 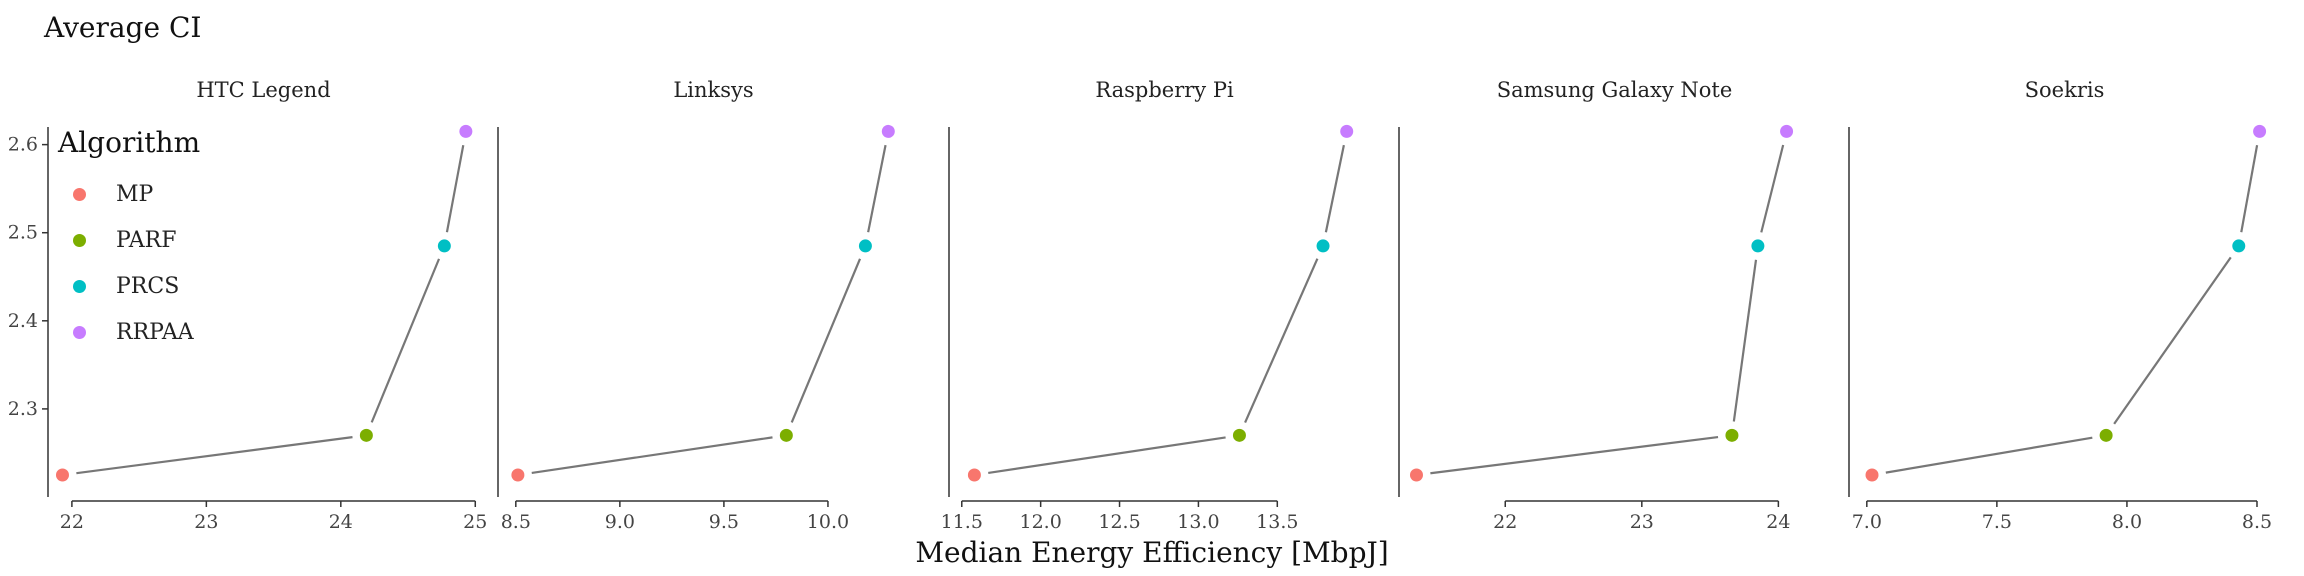 What do you see at coordinates (1119, 522) in the screenshot?
I see `x-tick-label-raspberry-pi-2: 12.5` at bounding box center [1119, 522].